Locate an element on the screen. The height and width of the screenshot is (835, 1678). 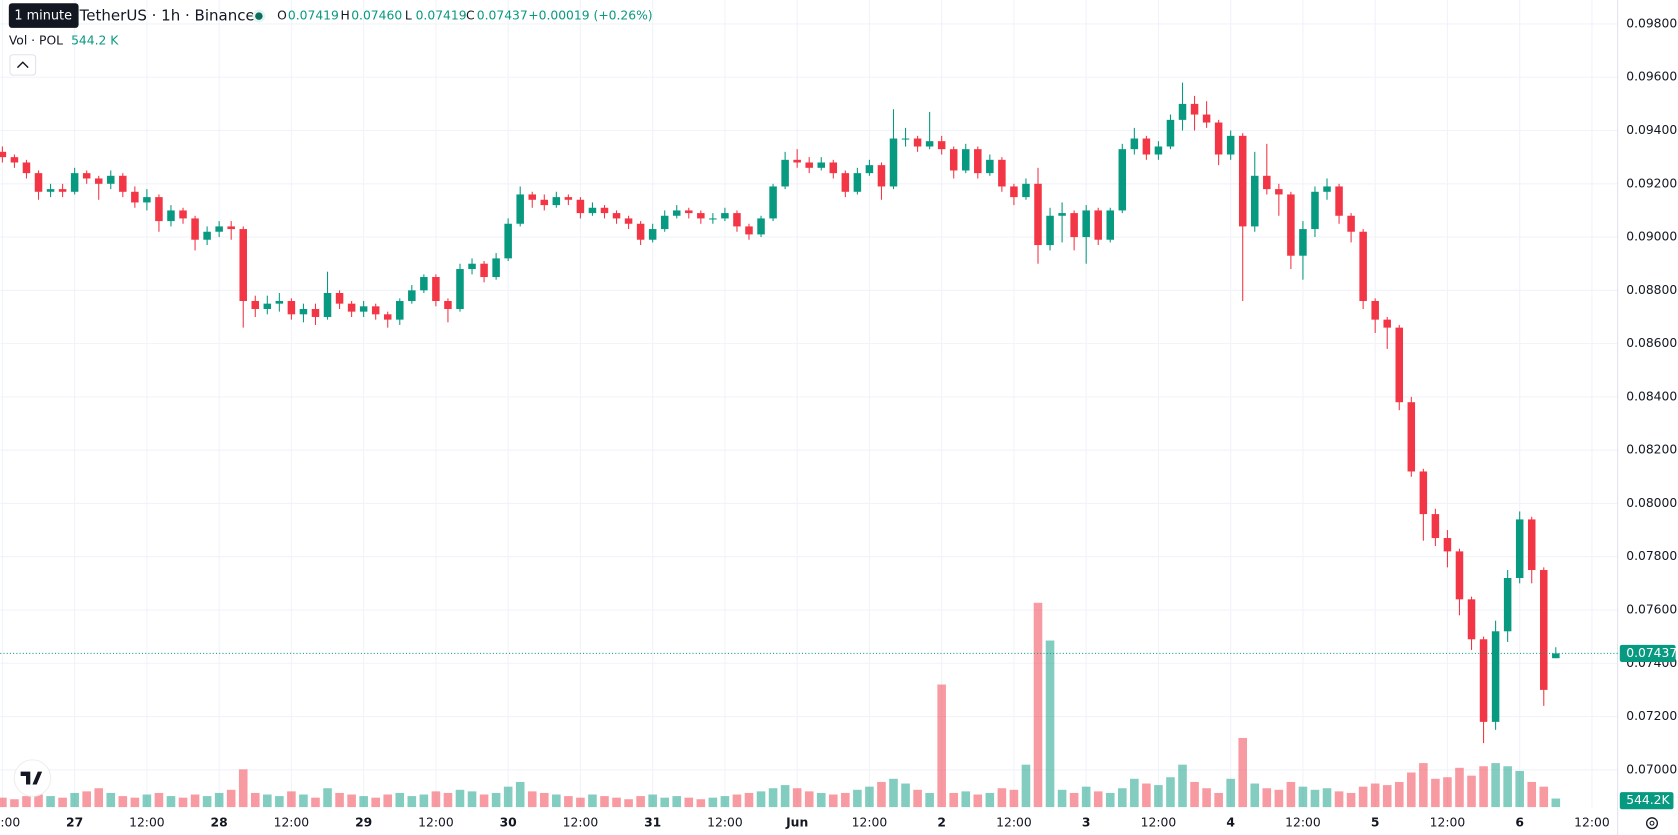
settings-icon is located at coordinates (1652, 823).